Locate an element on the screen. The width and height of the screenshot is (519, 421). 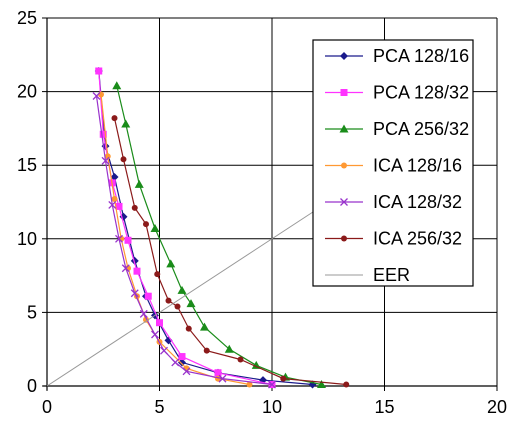
legend-entry: PCA 128/16 is located at coordinates (397, 56).